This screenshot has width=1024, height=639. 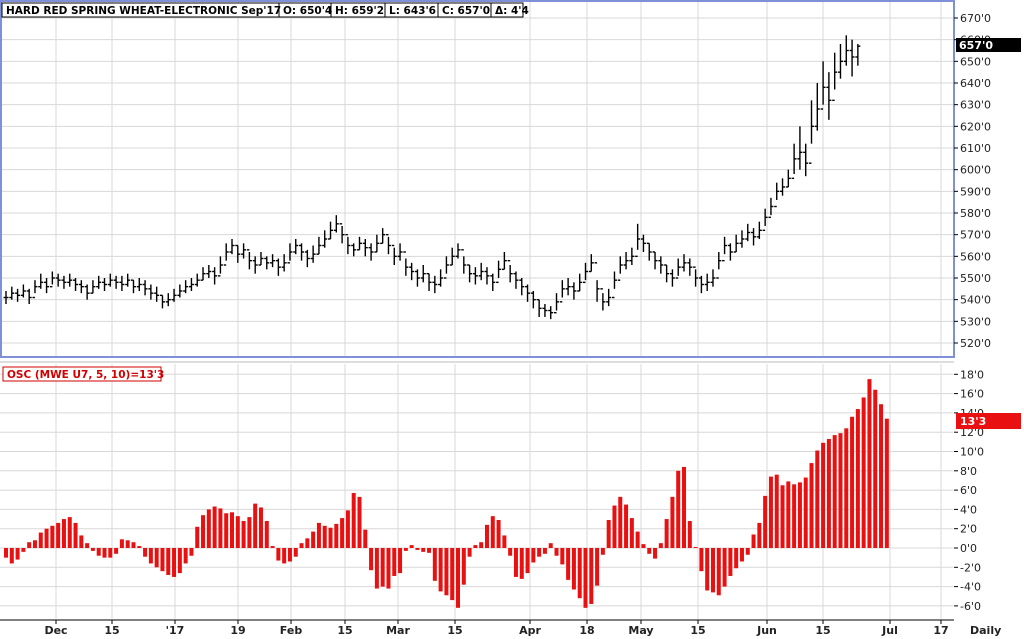 What do you see at coordinates (985, 630) in the screenshot?
I see `x-tick-label: Daily` at bounding box center [985, 630].